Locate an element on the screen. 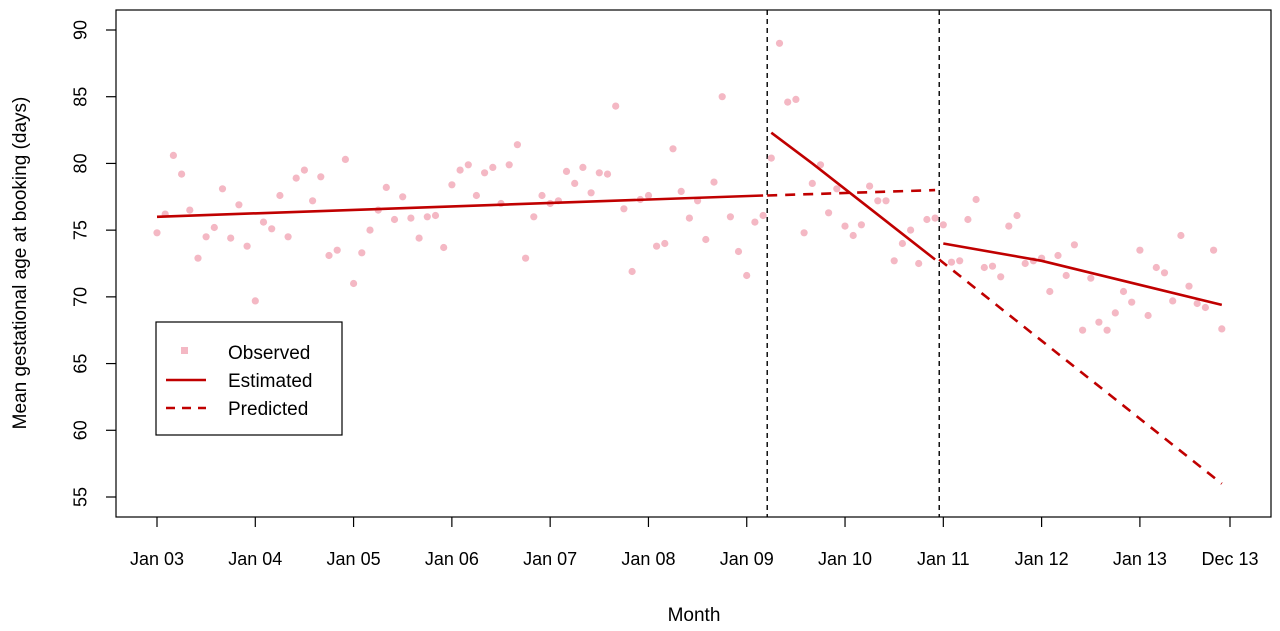  intervention-lines is located at coordinates (853, 263).